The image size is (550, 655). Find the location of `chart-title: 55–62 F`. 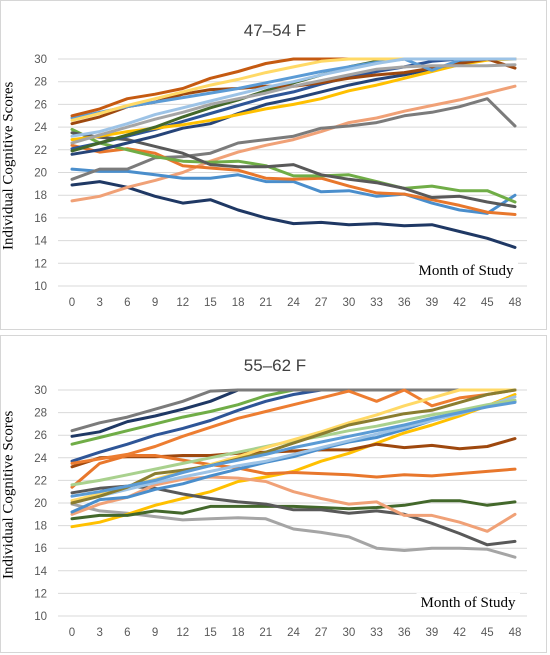

chart-title: 55–62 F is located at coordinates (275, 365).